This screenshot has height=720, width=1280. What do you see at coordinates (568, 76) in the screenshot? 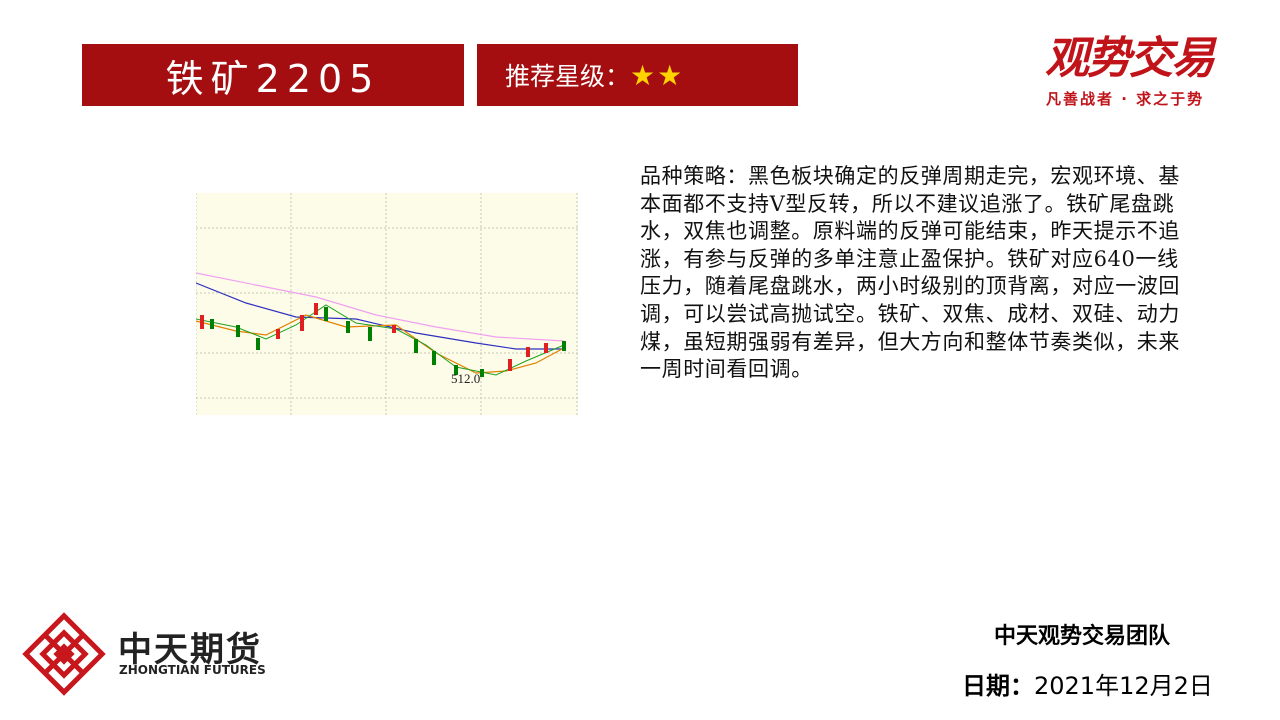
I see `rating-label: 推荐星级：` at bounding box center [568, 76].